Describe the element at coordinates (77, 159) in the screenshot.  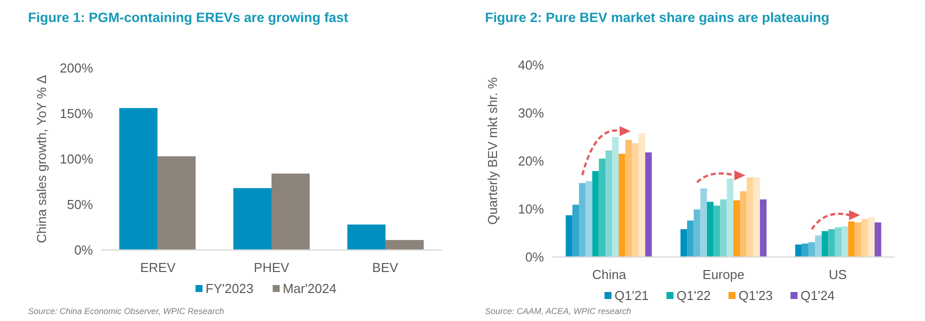
I see `y-tick-label: 100%` at that location.